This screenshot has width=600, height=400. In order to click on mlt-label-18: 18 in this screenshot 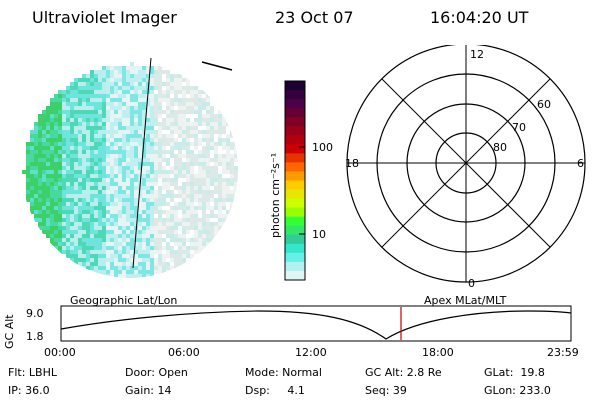, I will do `click(352, 163)`.